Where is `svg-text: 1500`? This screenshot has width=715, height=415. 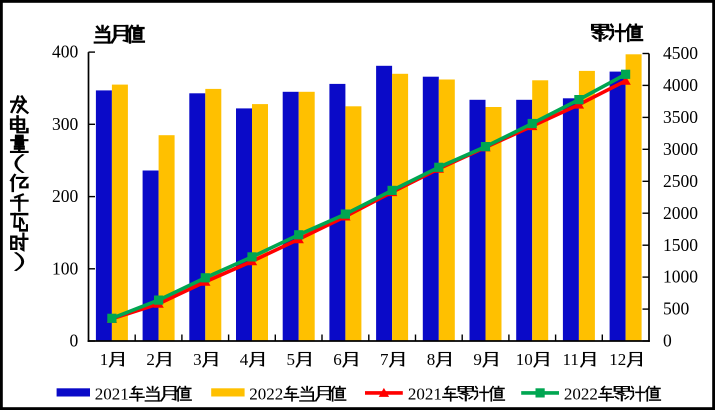 svg-text: 1500 is located at coordinates (680, 245).